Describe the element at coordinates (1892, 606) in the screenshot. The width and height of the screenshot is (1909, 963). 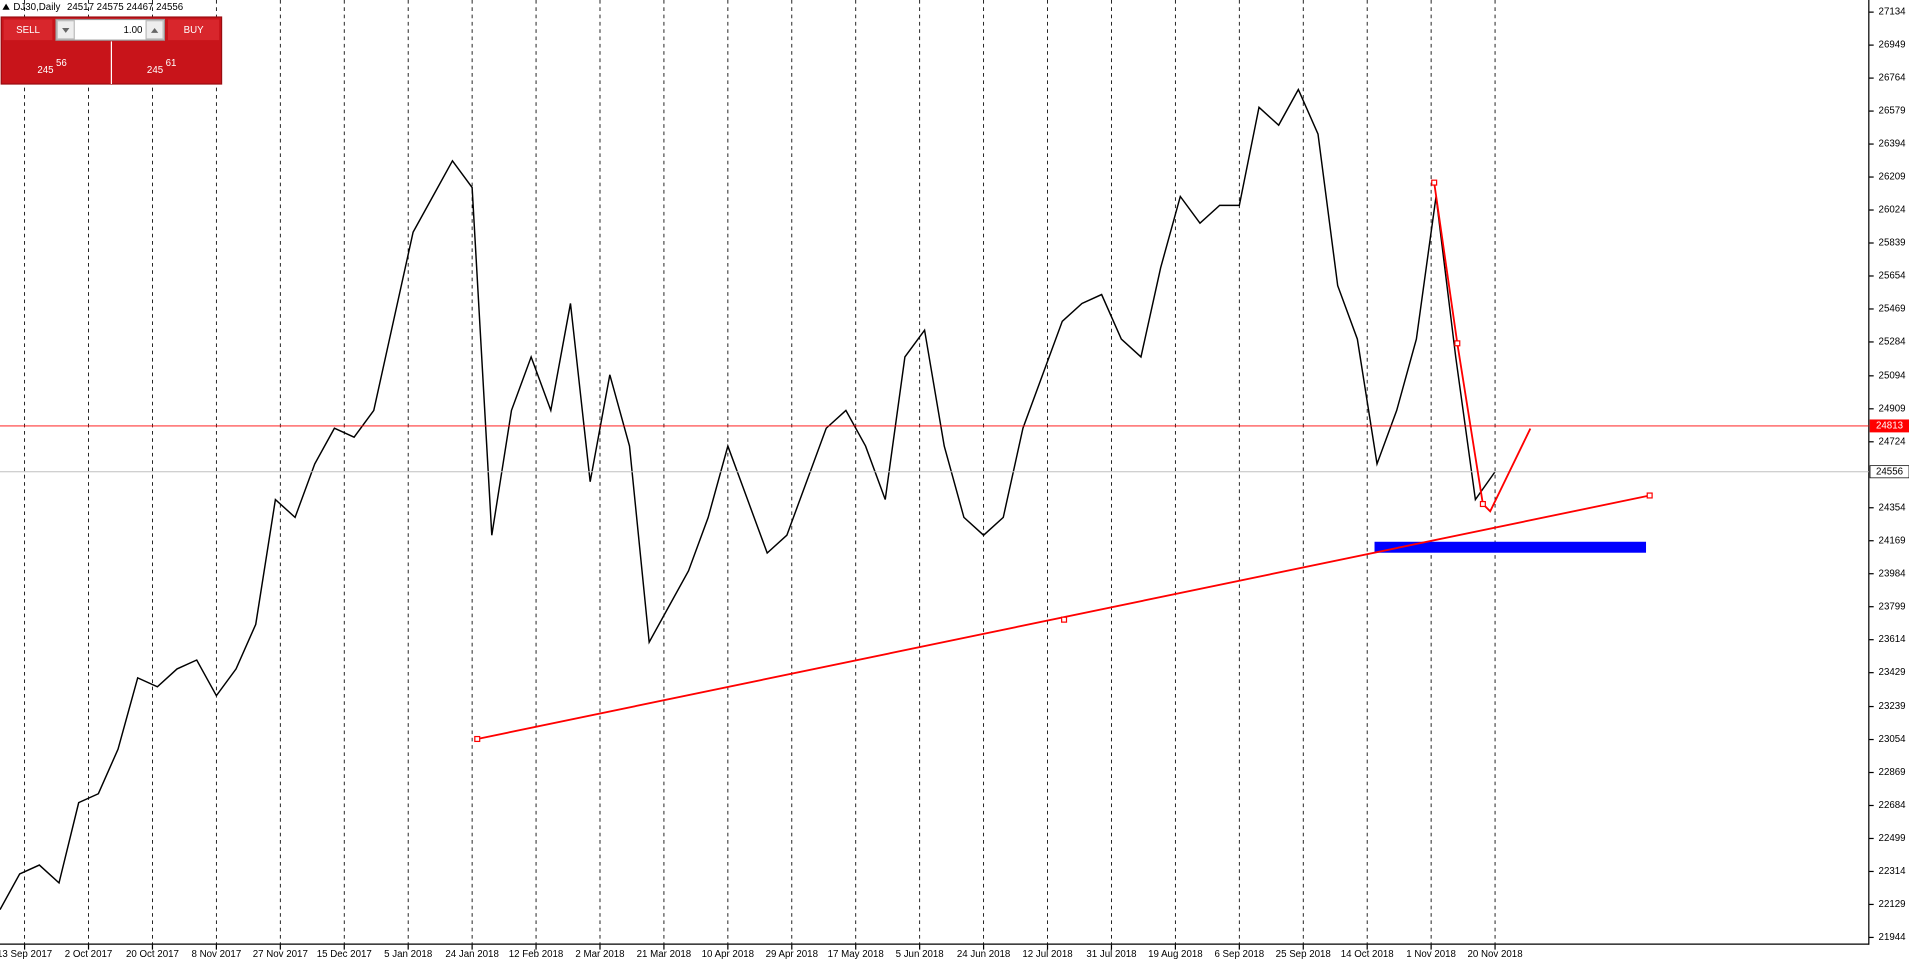
I see `y-tick-label: 23799` at that location.